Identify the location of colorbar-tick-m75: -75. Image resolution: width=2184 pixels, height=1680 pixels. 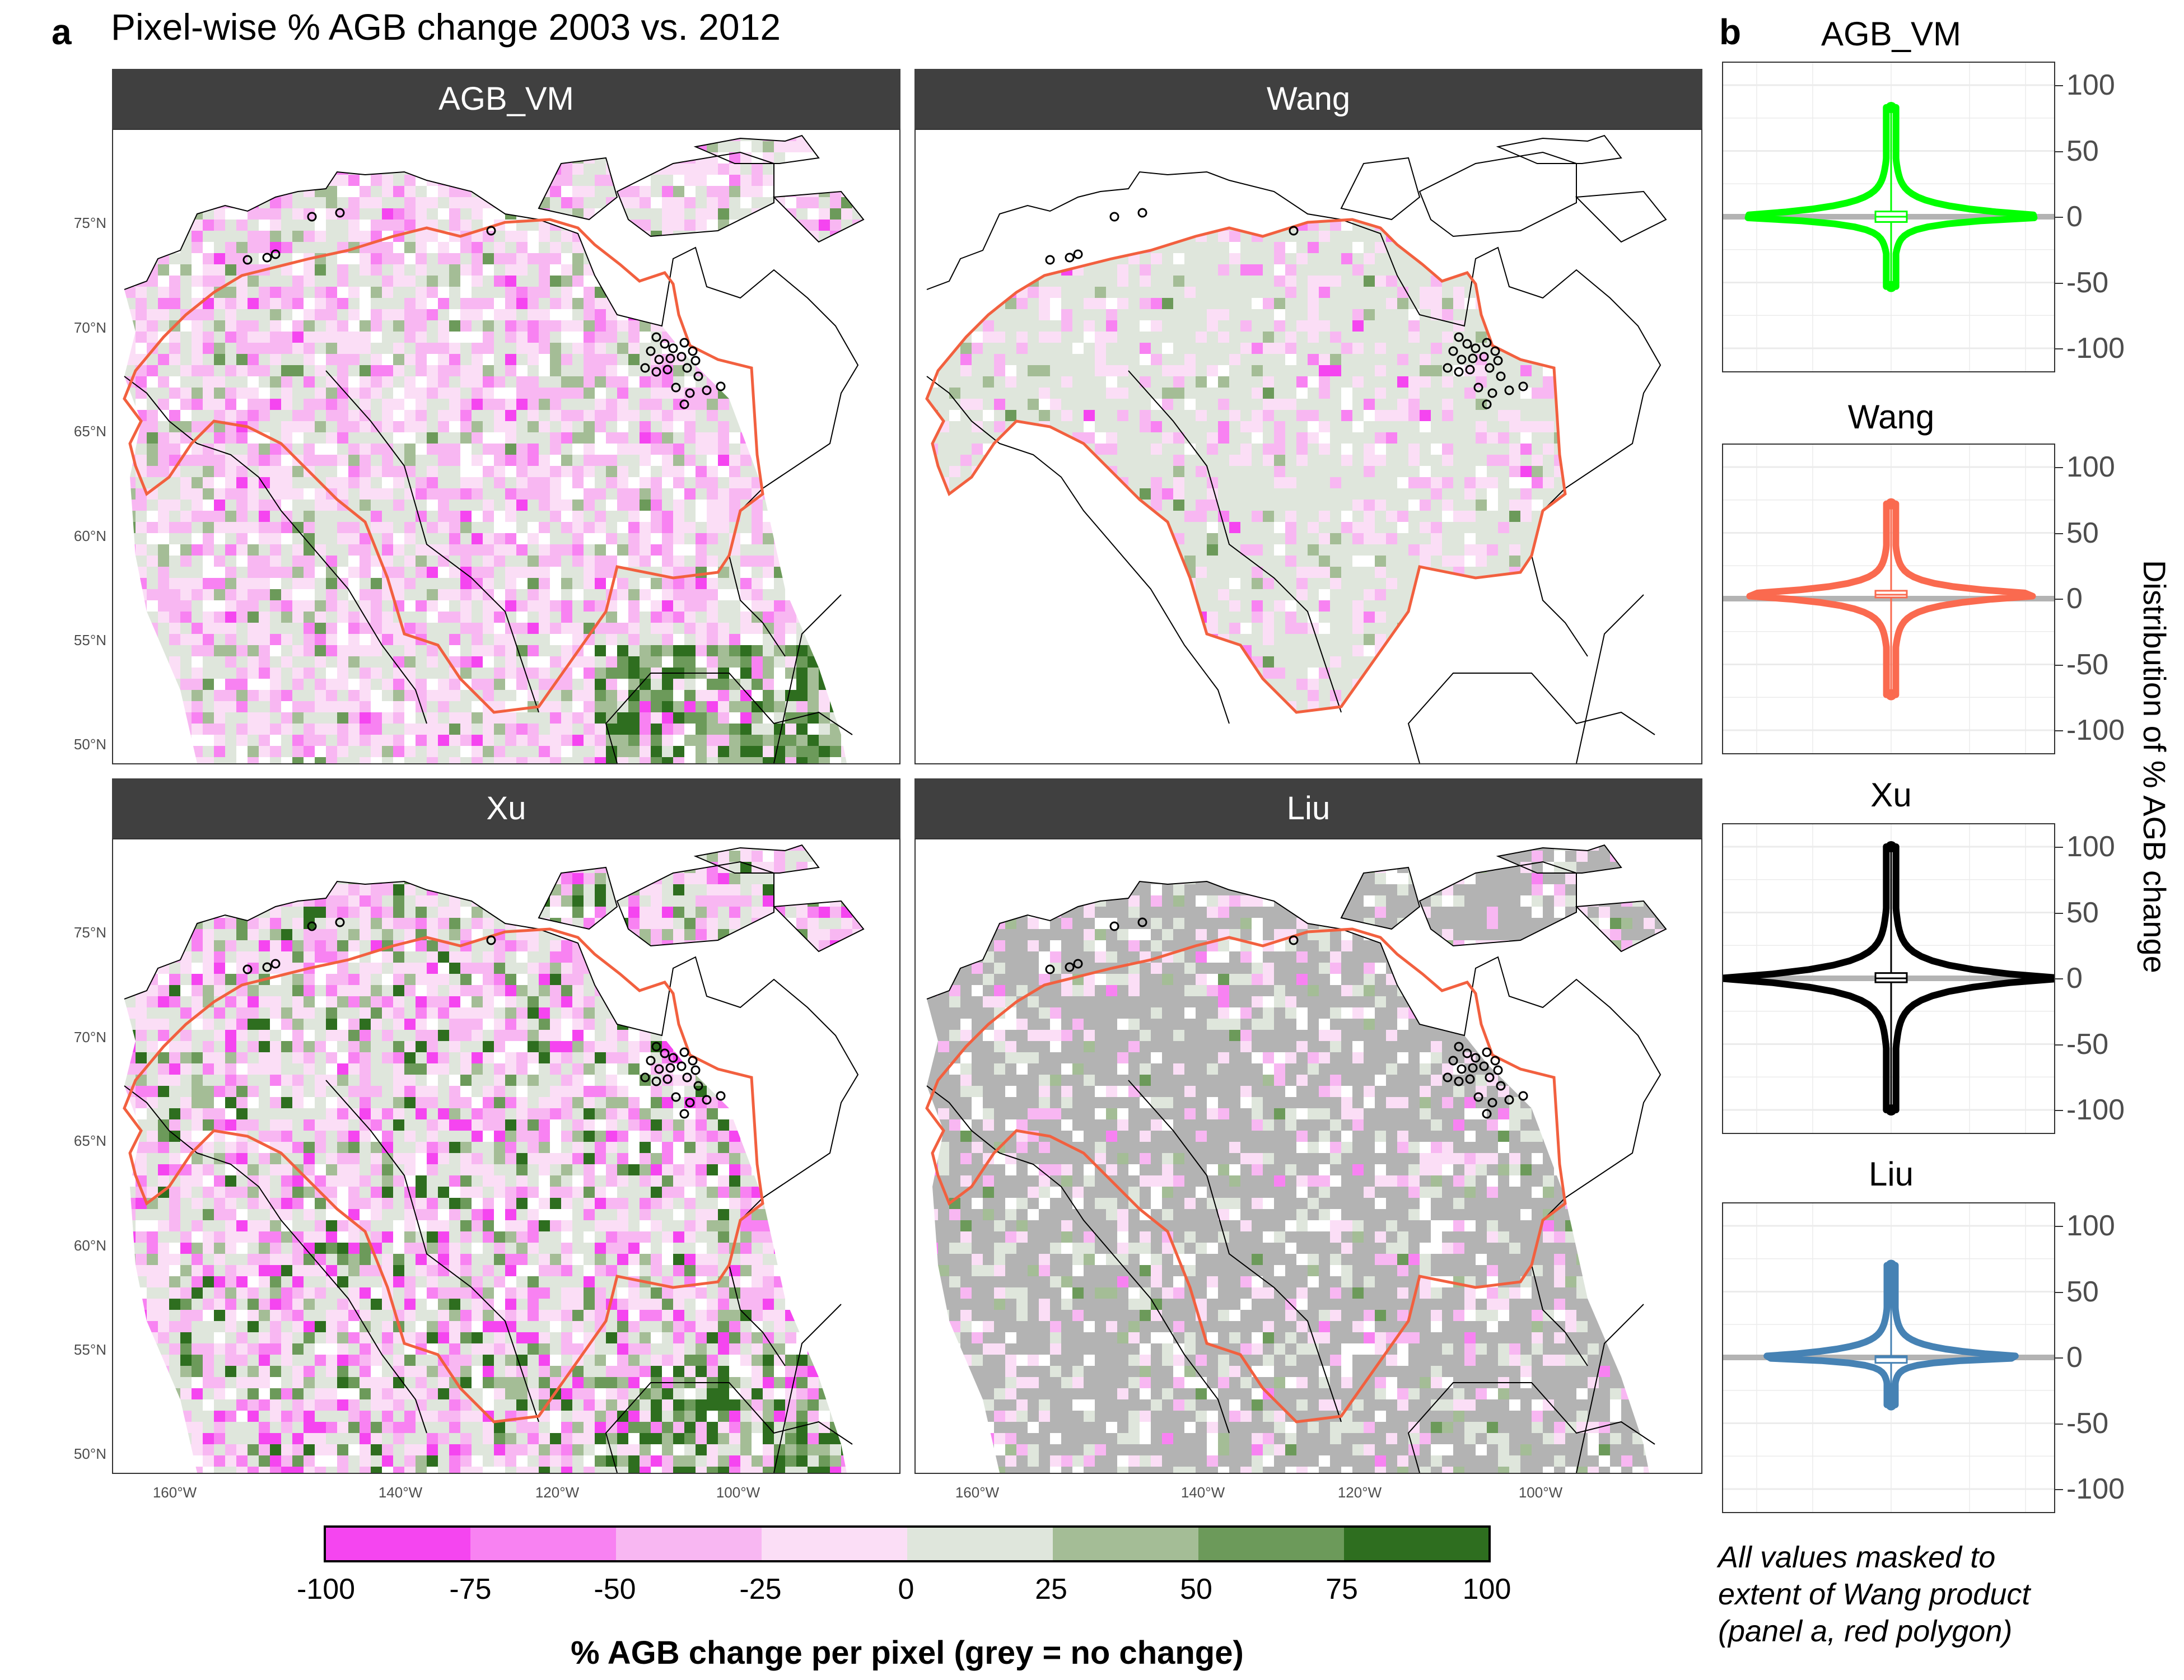
(471, 1590).